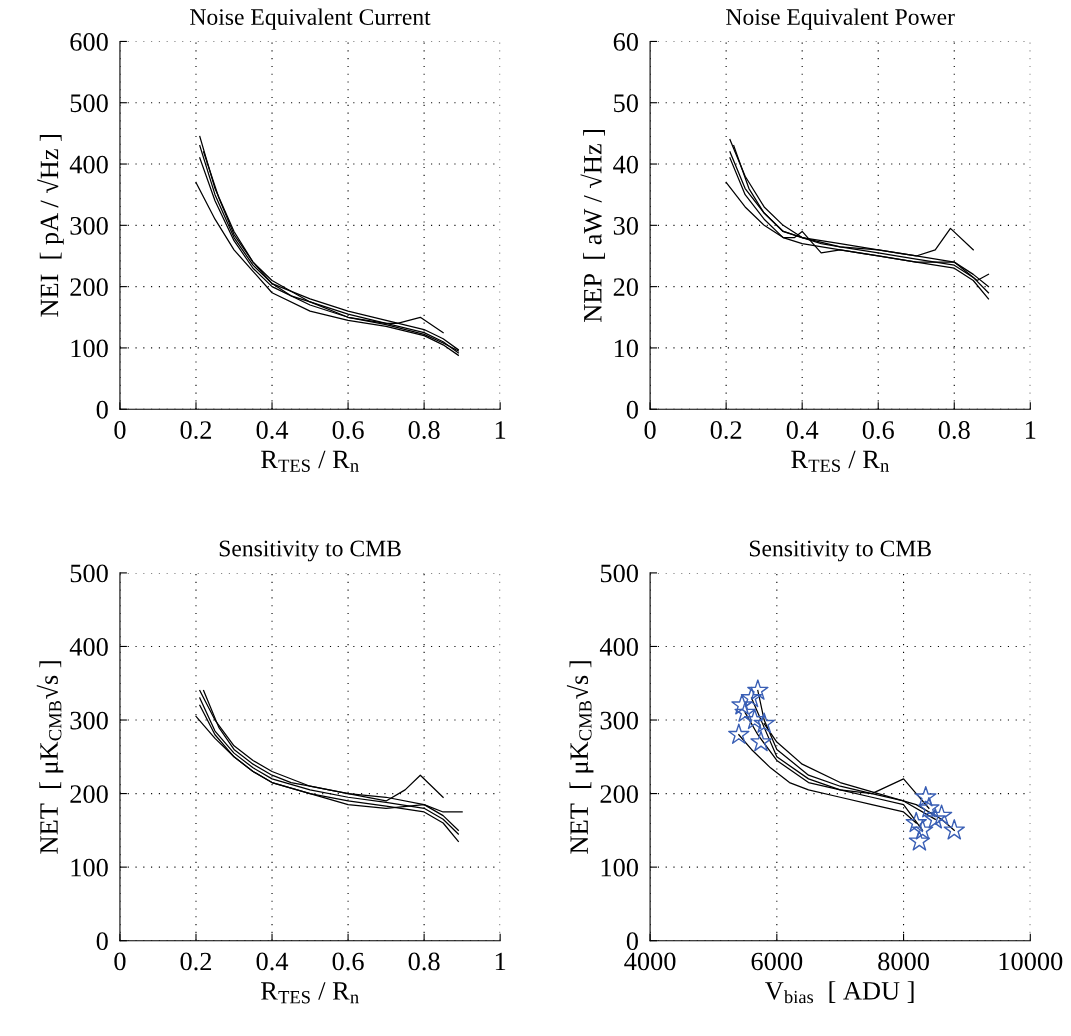 Image resolution: width=1071 pixels, height=1036 pixels. What do you see at coordinates (626, 348) in the screenshot?
I see `y-tick-label: 10` at bounding box center [626, 348].